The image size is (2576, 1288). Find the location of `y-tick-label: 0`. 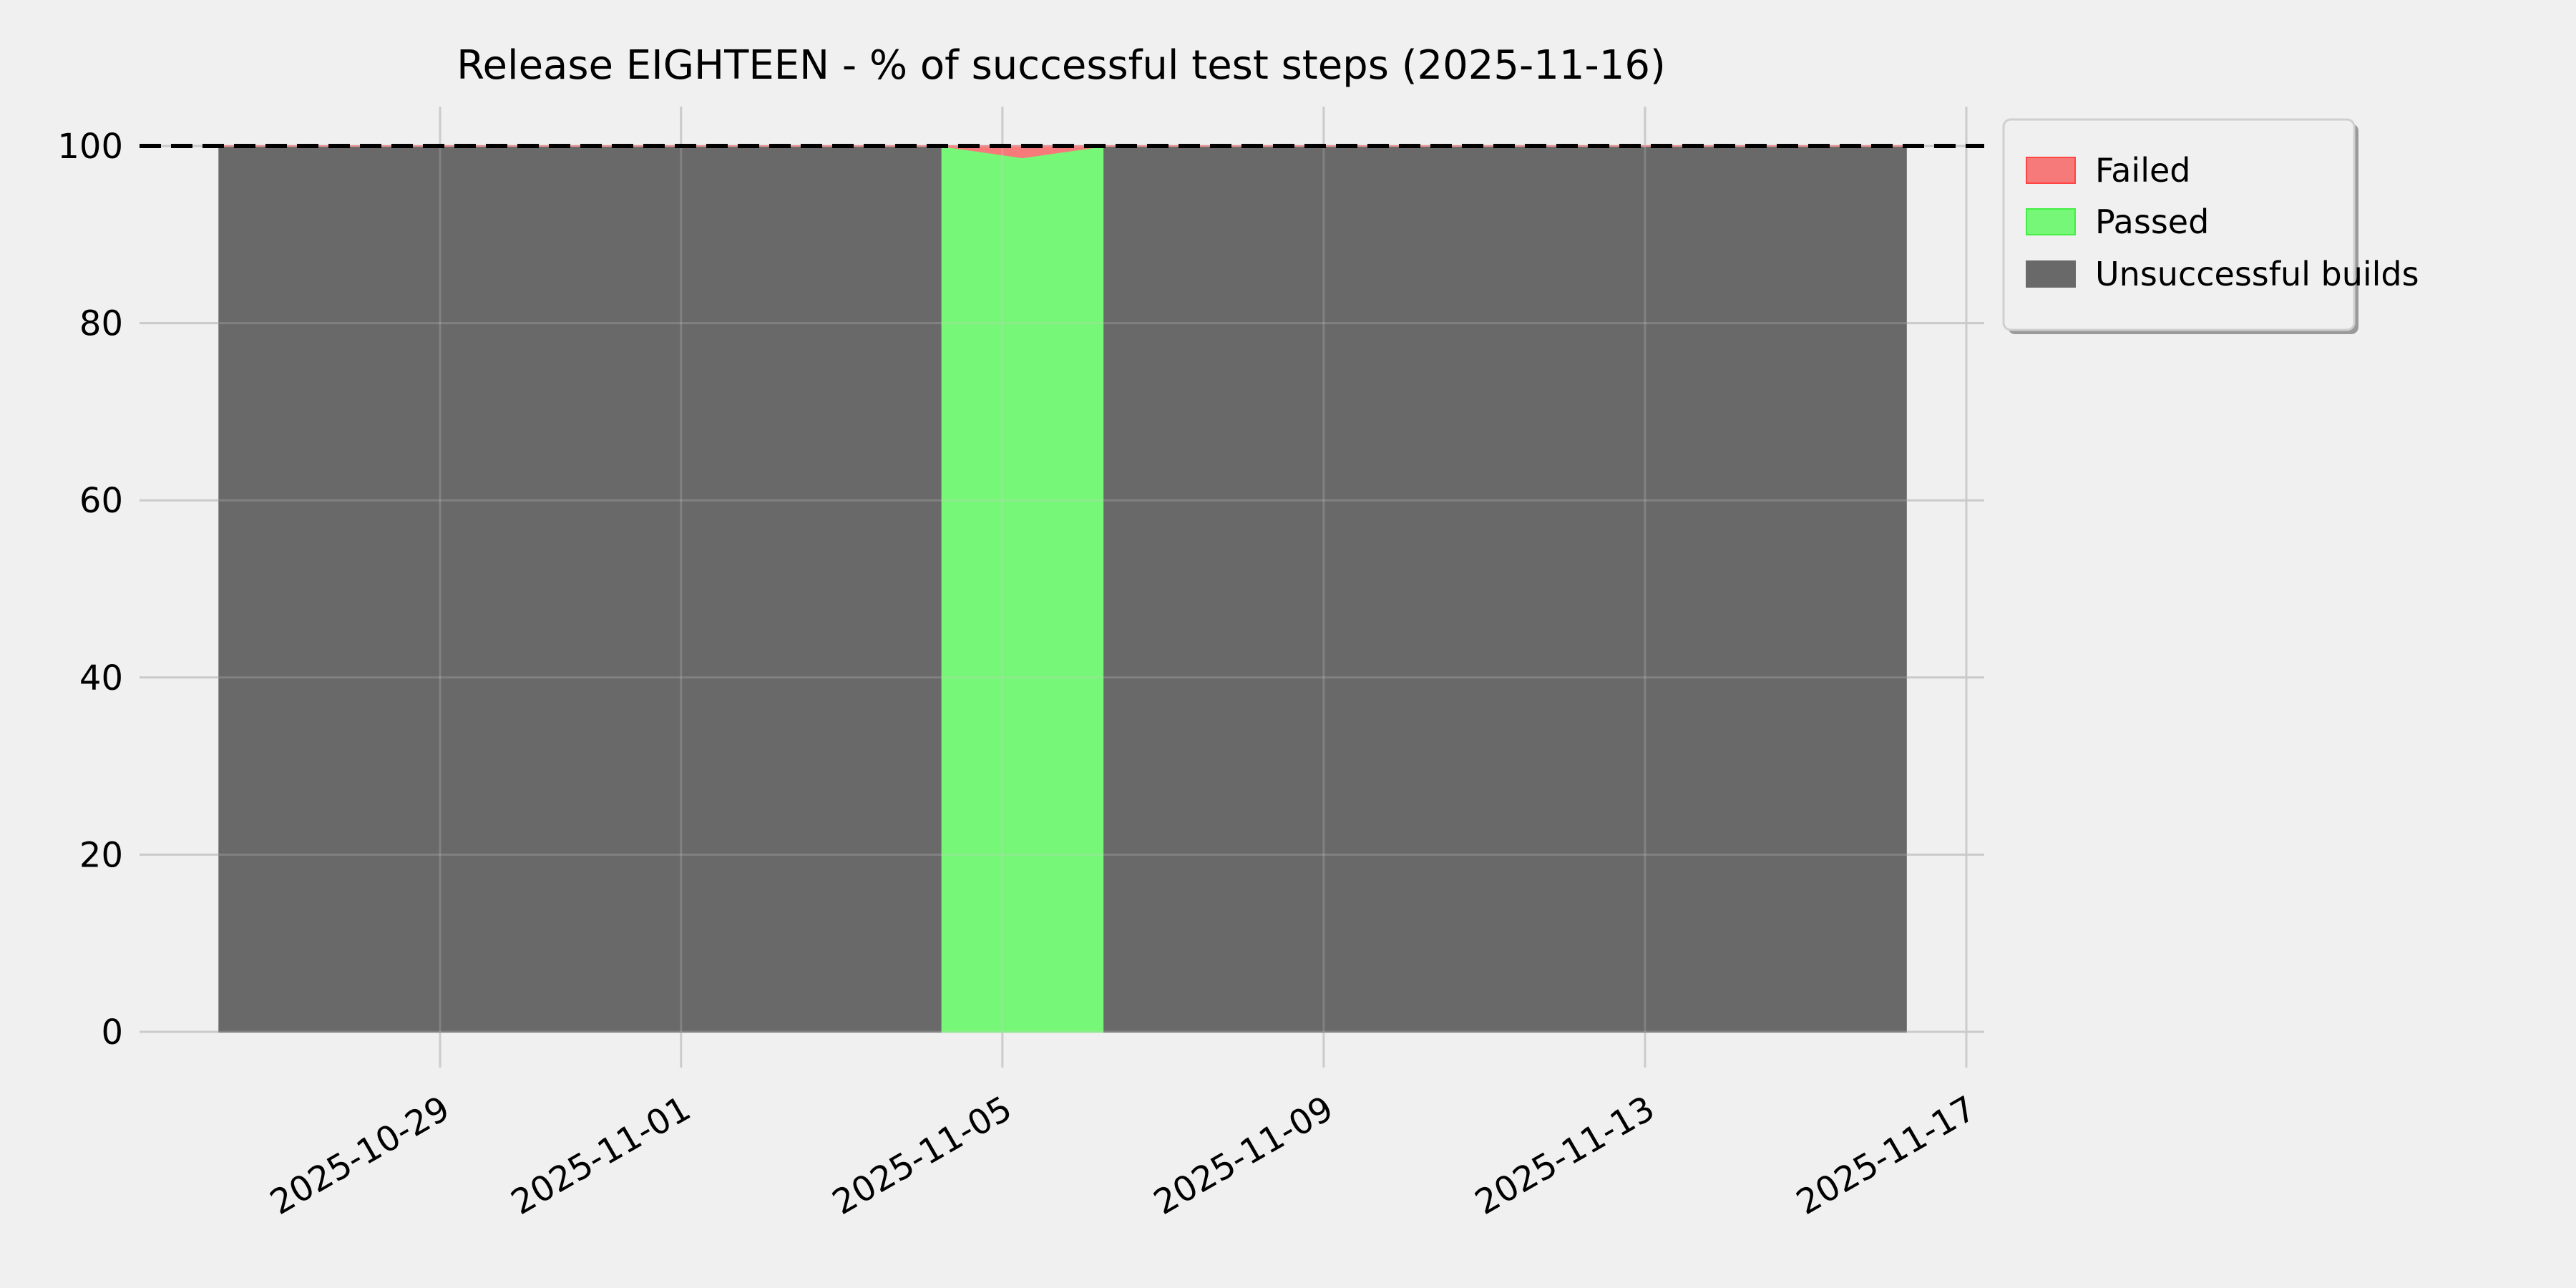

y-tick-label: 0 is located at coordinates (112, 1033).